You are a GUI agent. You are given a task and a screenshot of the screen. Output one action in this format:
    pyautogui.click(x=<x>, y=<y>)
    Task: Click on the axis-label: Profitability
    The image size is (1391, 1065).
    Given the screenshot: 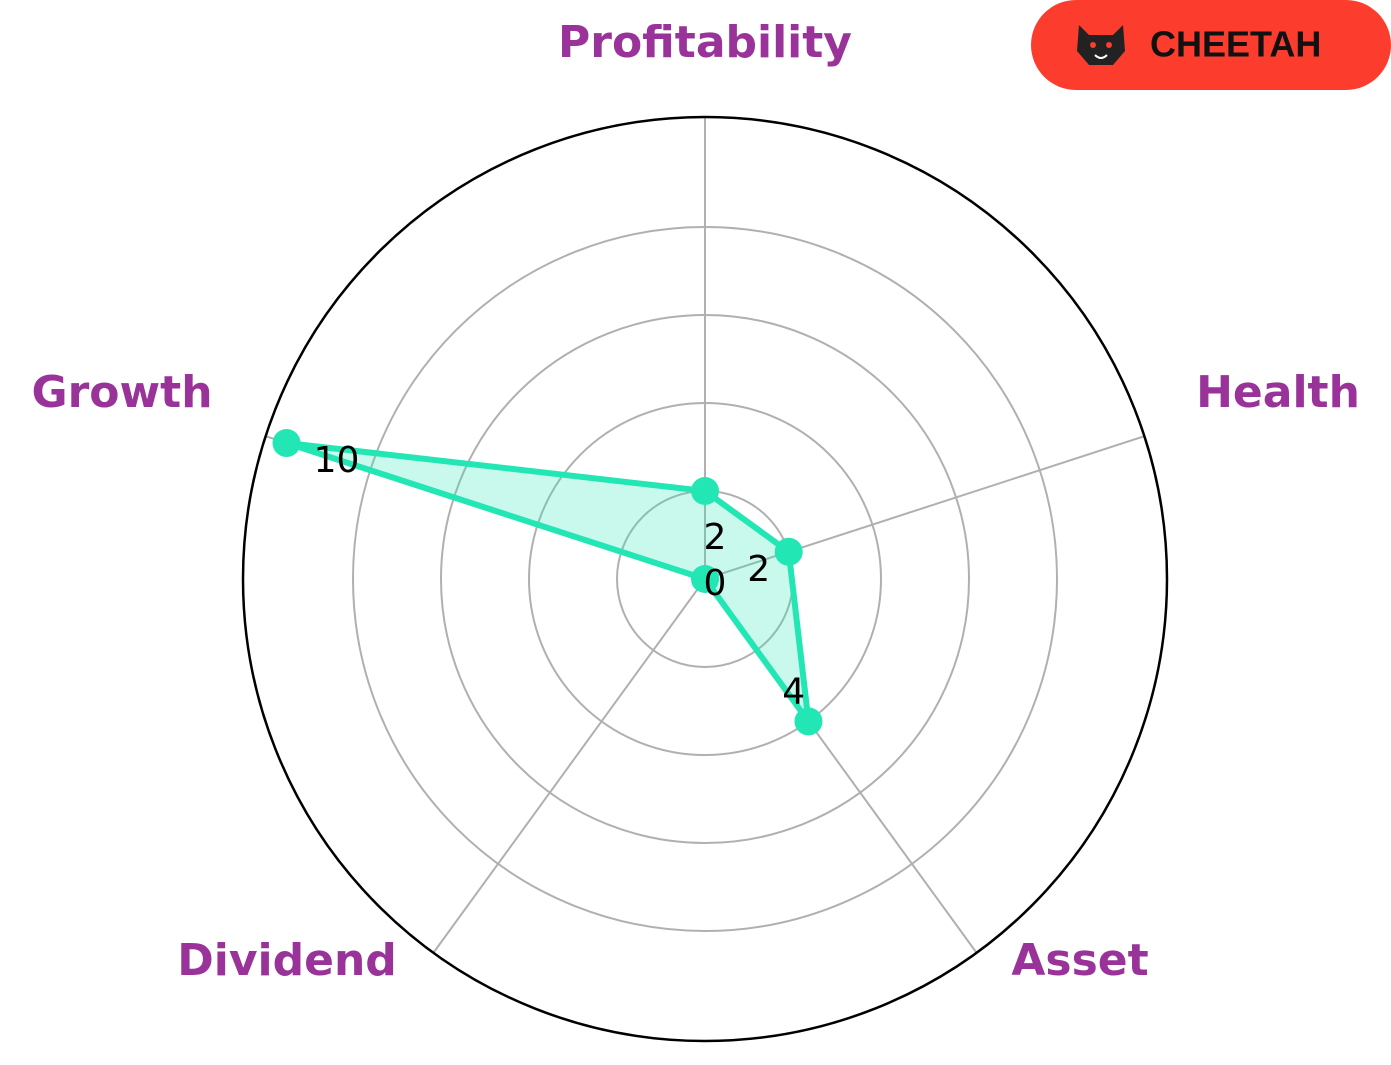 What is the action you would take?
    pyautogui.click(x=705, y=42)
    